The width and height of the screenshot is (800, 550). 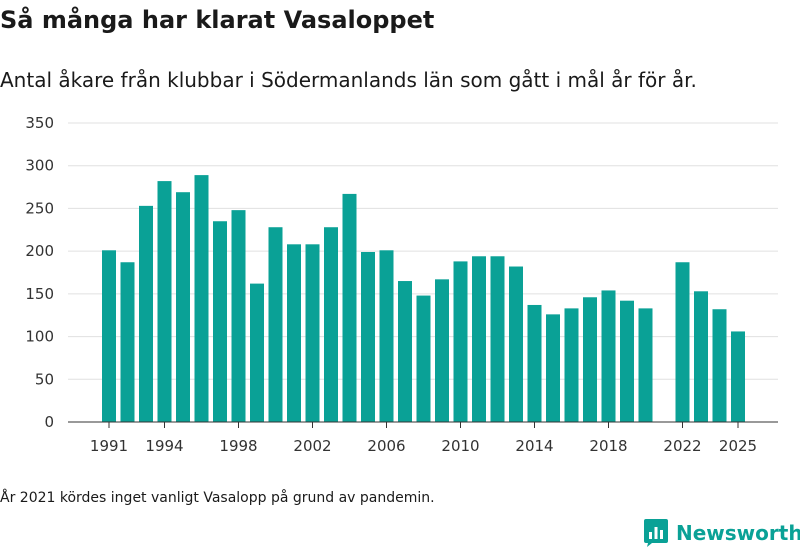 I want to click on bar-2013, so click(x=516, y=344).